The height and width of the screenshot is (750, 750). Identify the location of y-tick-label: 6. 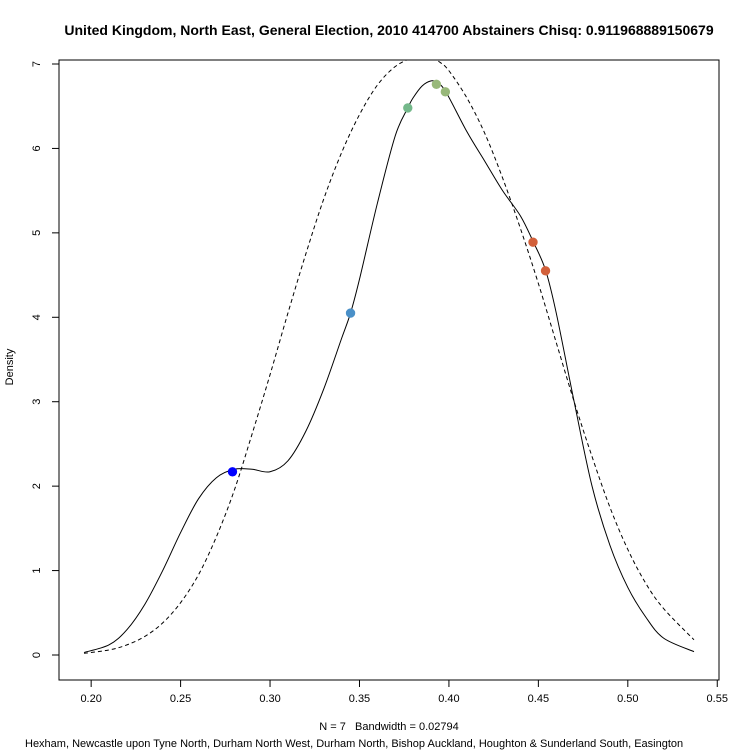
(37, 148).